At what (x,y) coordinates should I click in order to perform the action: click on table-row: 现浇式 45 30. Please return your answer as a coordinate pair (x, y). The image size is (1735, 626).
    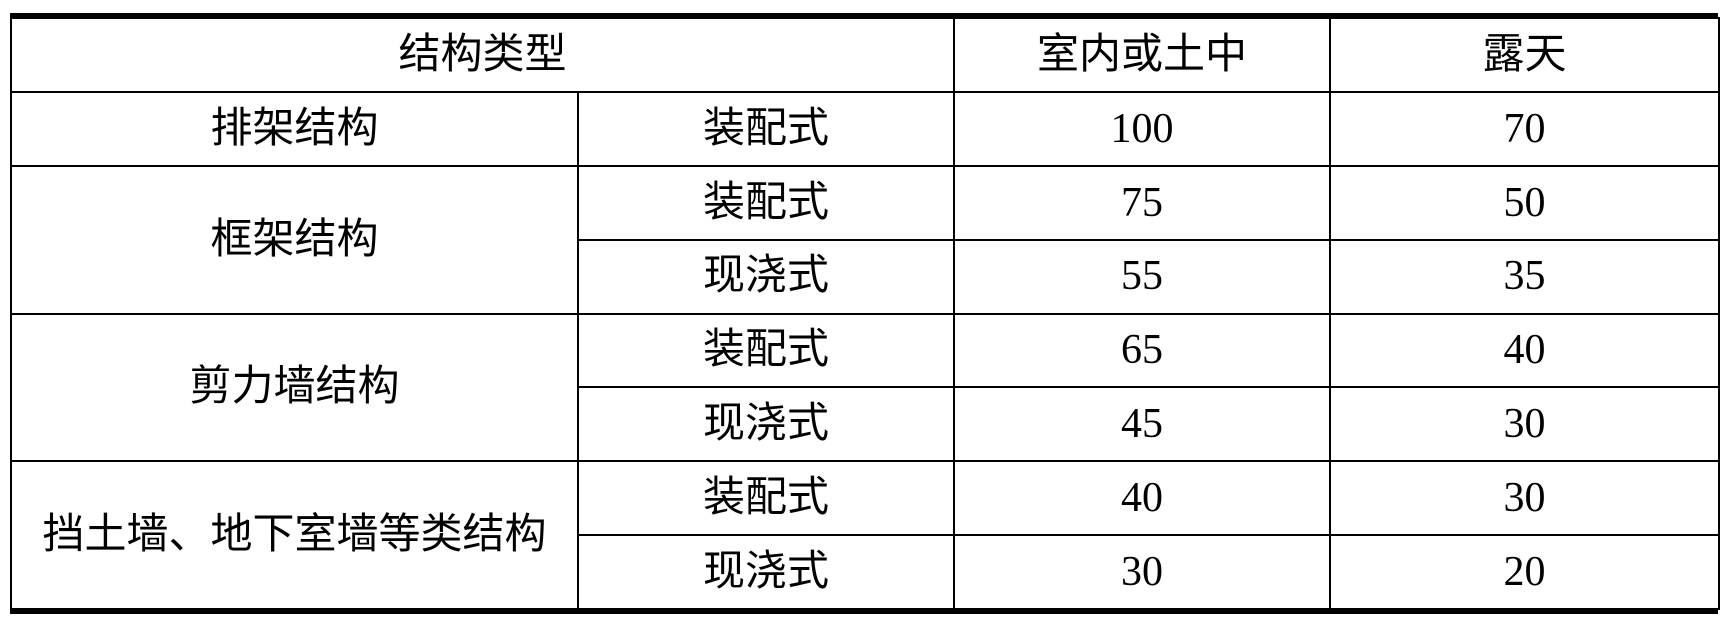
    Looking at the image, I should click on (866, 424).